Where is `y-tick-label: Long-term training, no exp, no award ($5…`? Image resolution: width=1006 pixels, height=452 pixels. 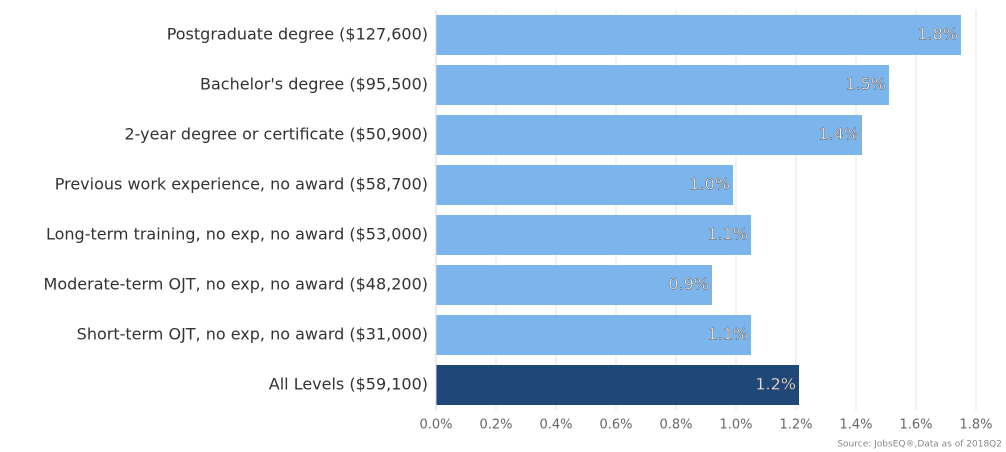 y-tick-label: Long-term training, no exp, no award ($5… is located at coordinates (237, 234).